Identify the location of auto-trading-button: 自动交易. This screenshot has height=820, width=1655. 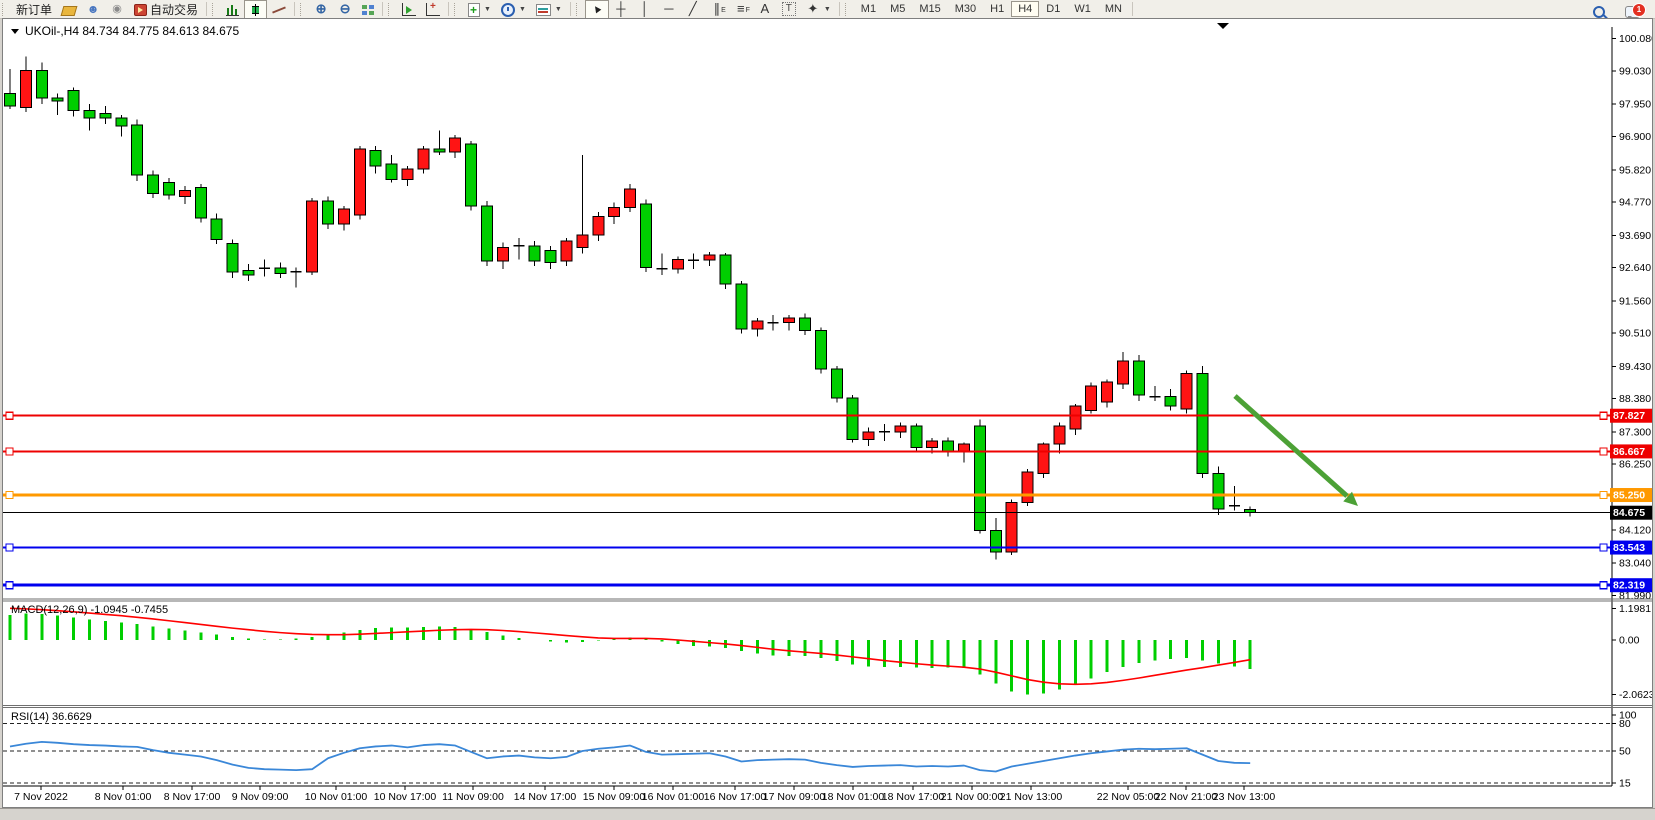
(166, 9).